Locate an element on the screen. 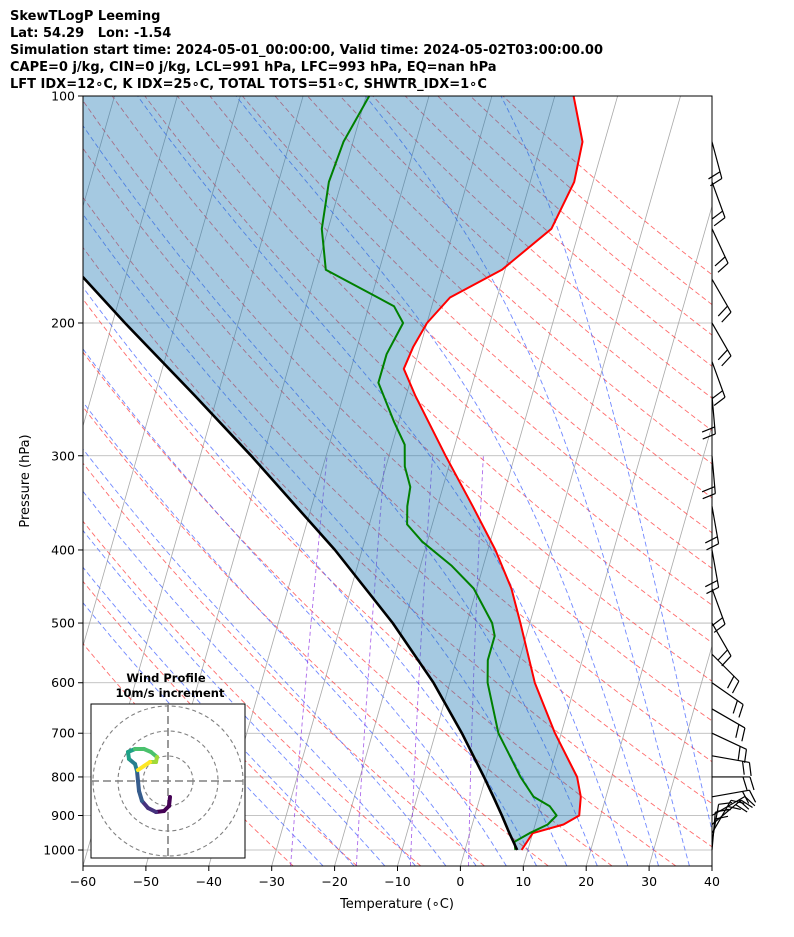 Image resolution: width=794 pixels, height=937 pixels. x-tick-label: 40 is located at coordinates (712, 881).